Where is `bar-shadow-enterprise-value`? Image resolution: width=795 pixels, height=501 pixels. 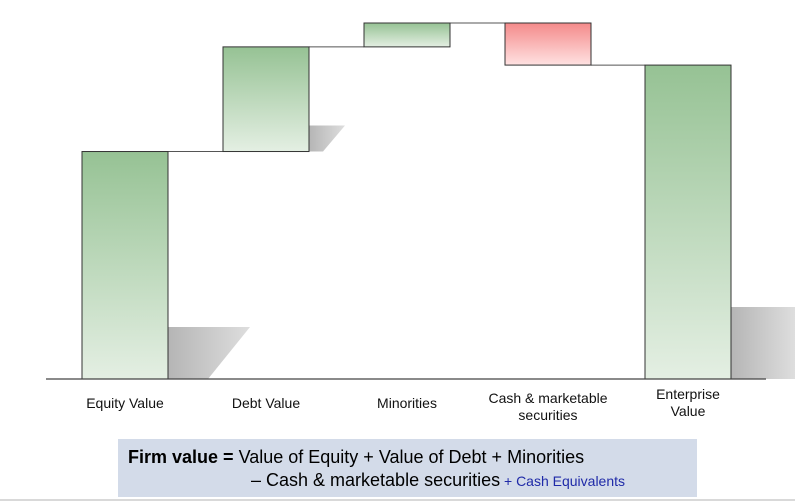
bar-shadow-enterprise-value is located at coordinates (763, 343).